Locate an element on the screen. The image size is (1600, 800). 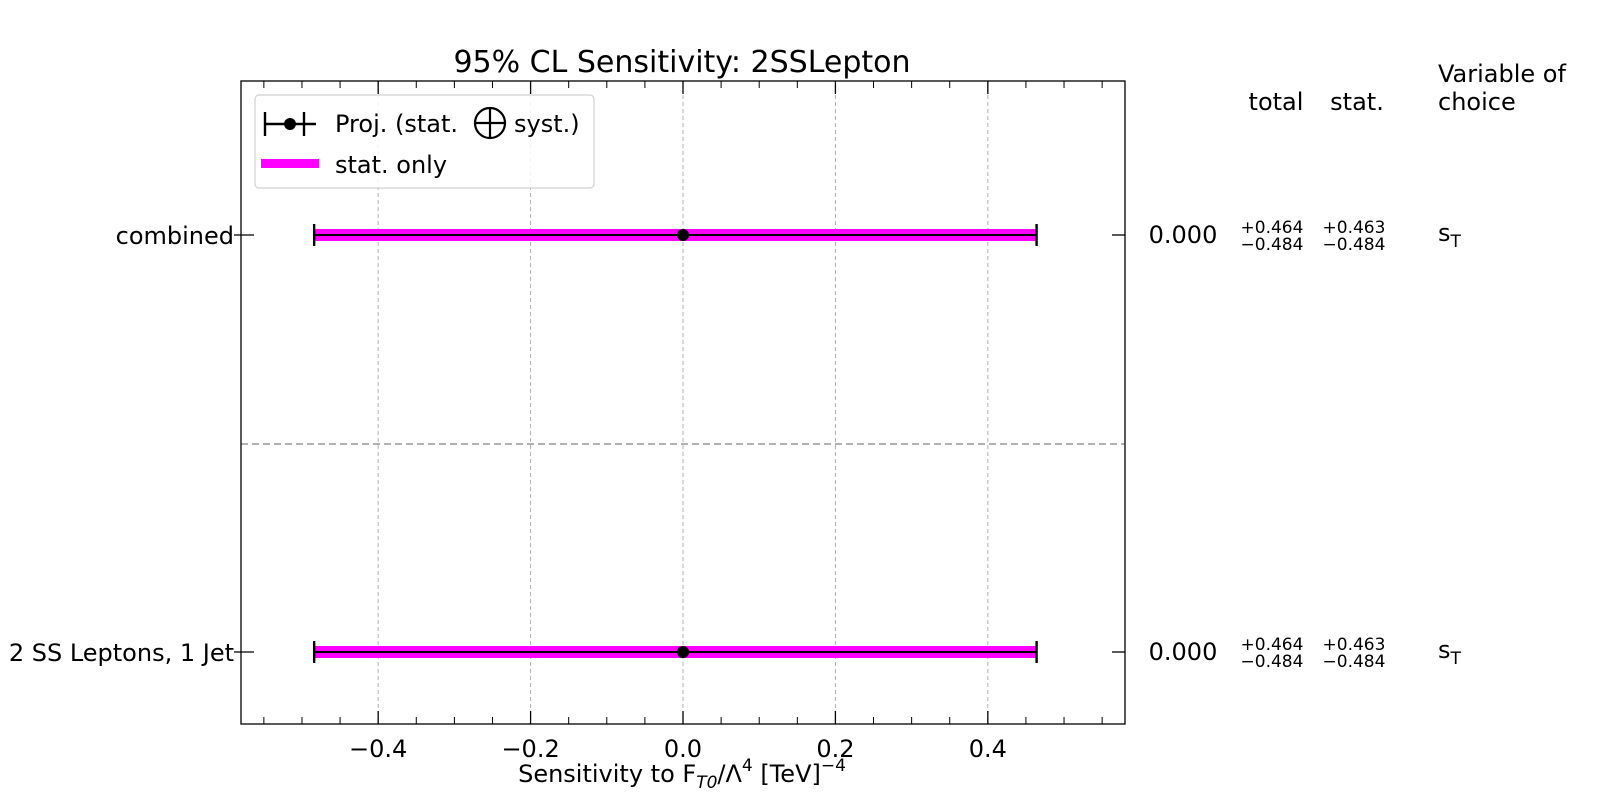
legend-band-symbol is located at coordinates (290, 163).